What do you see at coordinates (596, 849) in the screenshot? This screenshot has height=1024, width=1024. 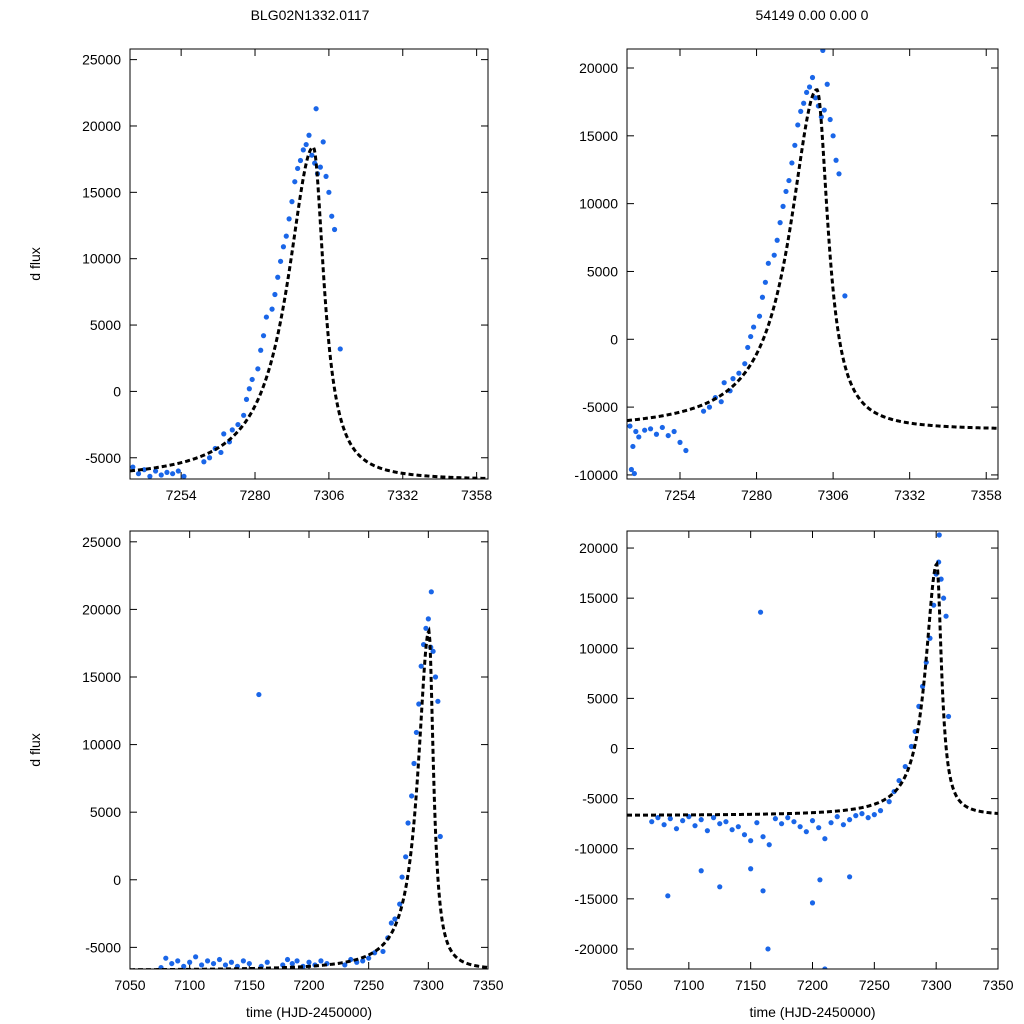 I see `y-tick-label: -10000` at bounding box center [596, 849].